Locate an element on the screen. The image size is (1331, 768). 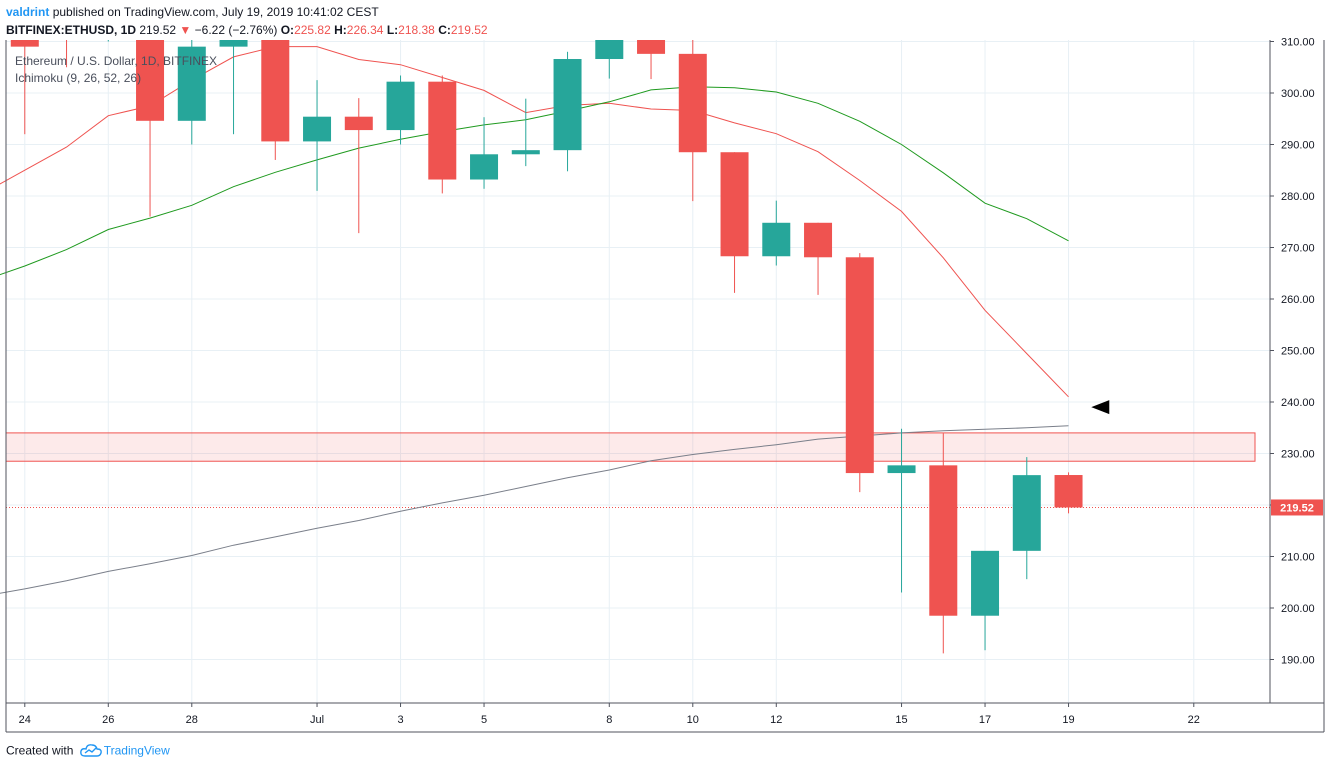
x-tick-label: 26 is located at coordinates (108, 720).